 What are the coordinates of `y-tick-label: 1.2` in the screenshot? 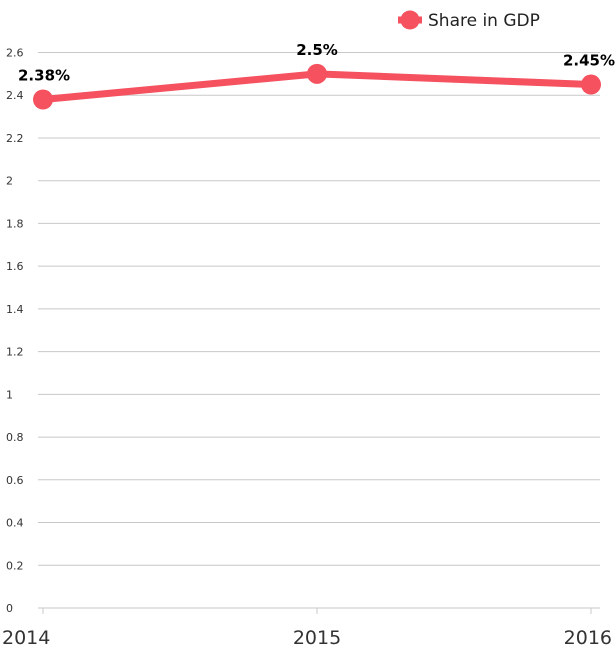 It's located at (15, 352).